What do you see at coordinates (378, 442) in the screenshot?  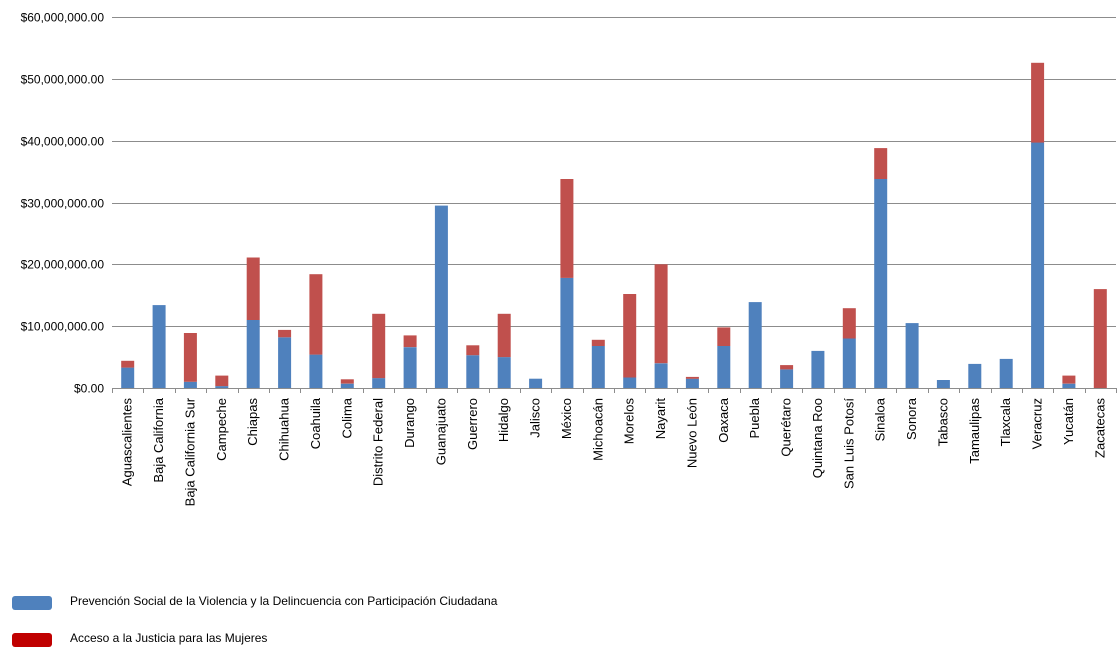 I see `x-tick-label: Distrito Federal` at bounding box center [378, 442].